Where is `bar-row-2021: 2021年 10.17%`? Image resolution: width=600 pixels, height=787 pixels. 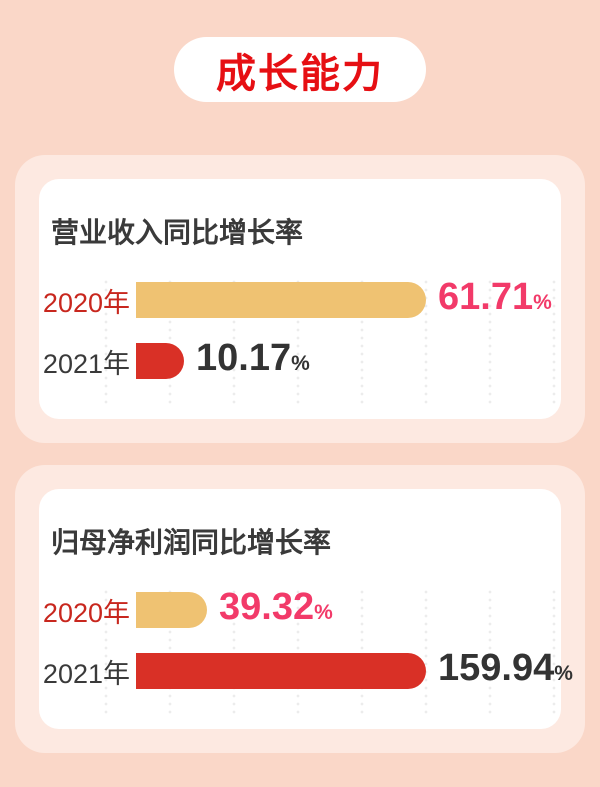
bar-row-2021: 2021年 10.17% is located at coordinates (300, 359).